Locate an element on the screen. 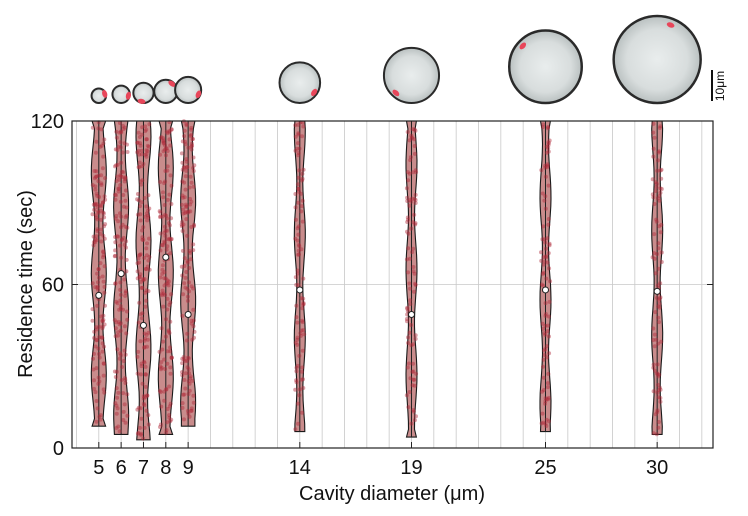 This screenshot has width=748, height=516. scale-bar: 10μm is located at coordinates (719, 85).